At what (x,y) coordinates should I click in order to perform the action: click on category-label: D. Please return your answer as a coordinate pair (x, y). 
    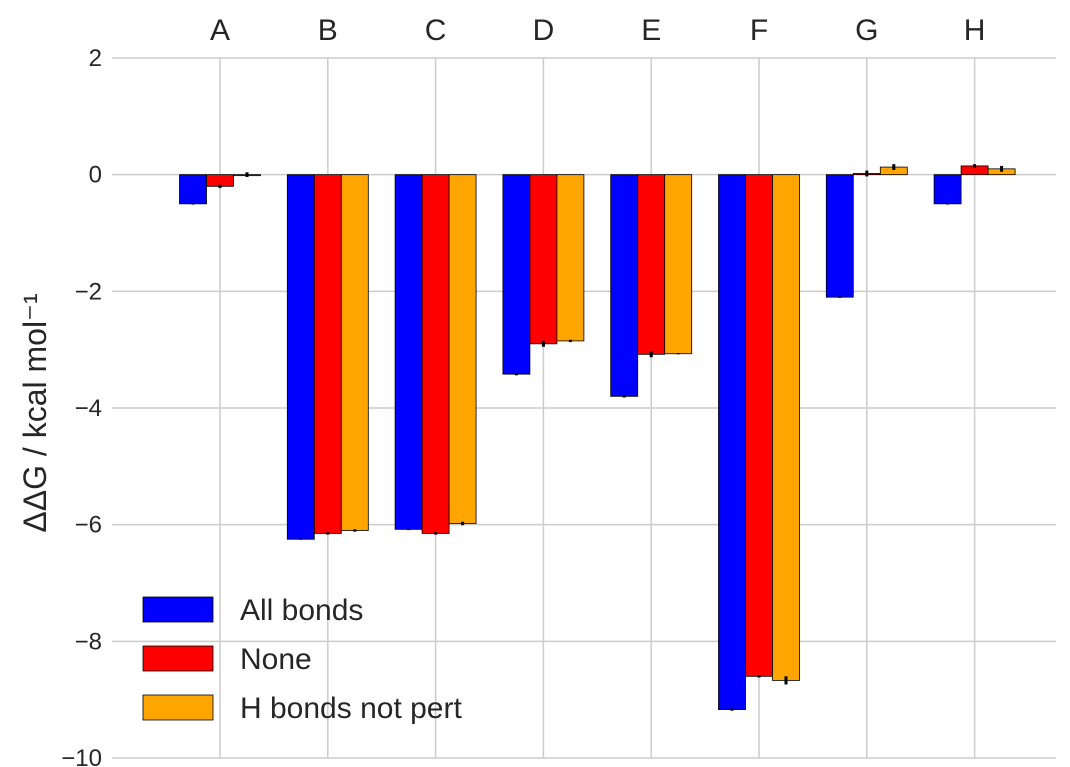
    Looking at the image, I should click on (544, 30).